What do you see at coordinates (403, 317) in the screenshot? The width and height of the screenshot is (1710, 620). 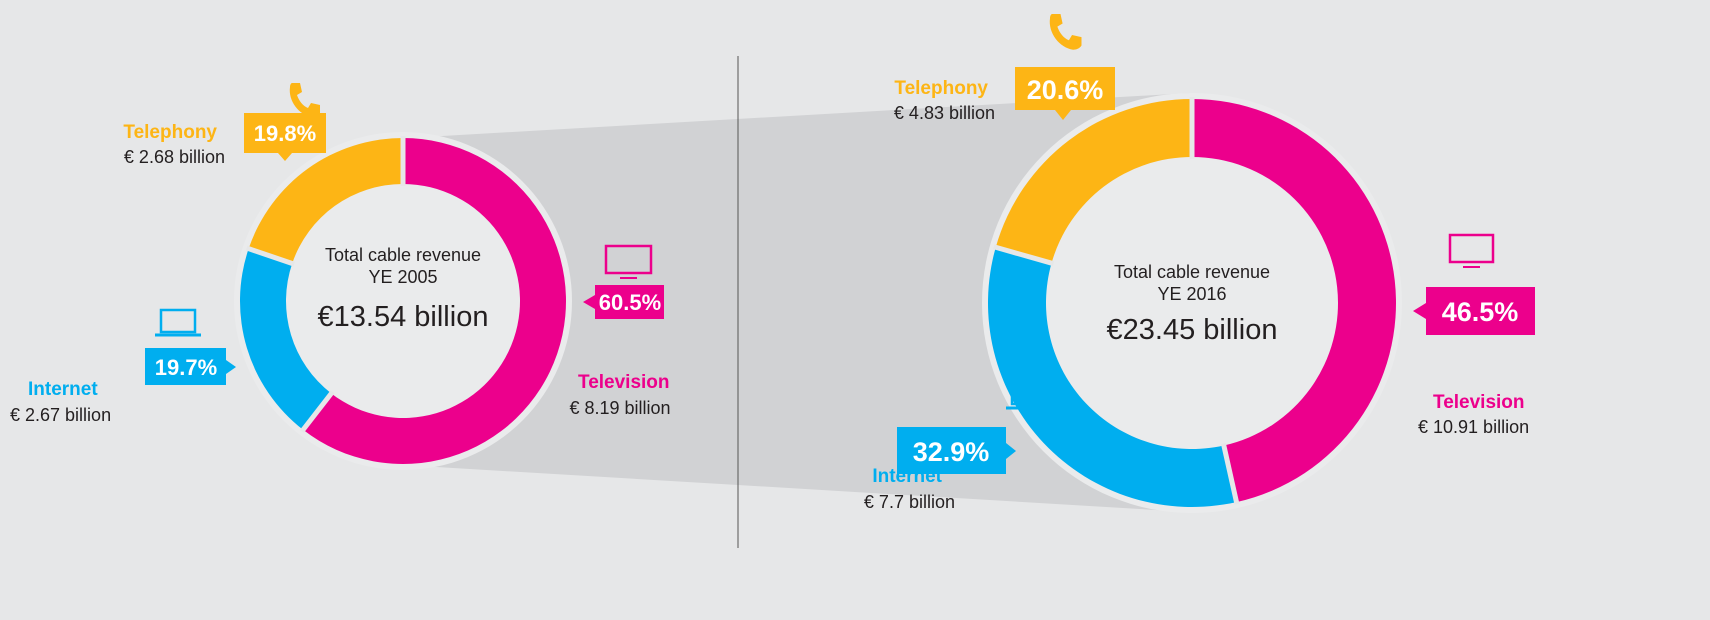 I see `center-total: €13.54 billion` at bounding box center [403, 317].